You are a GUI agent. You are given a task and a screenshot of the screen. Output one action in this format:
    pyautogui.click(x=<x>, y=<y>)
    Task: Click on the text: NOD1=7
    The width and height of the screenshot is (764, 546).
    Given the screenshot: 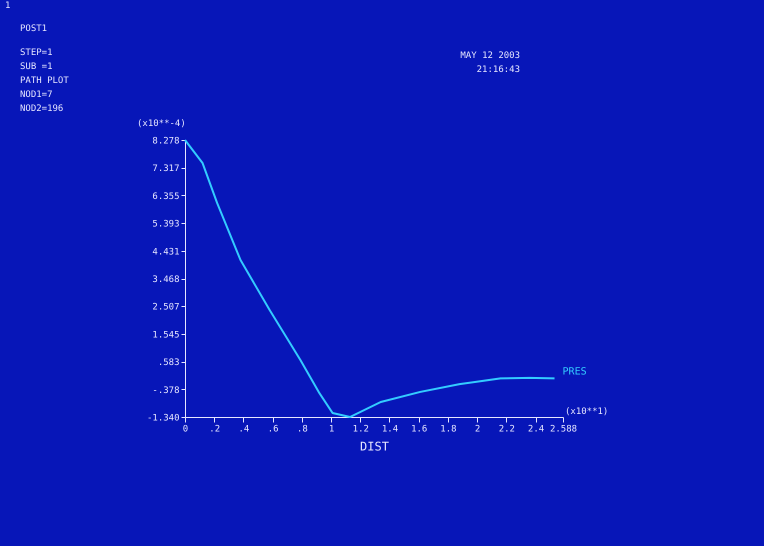 What is the action you would take?
    pyautogui.click(x=36, y=95)
    